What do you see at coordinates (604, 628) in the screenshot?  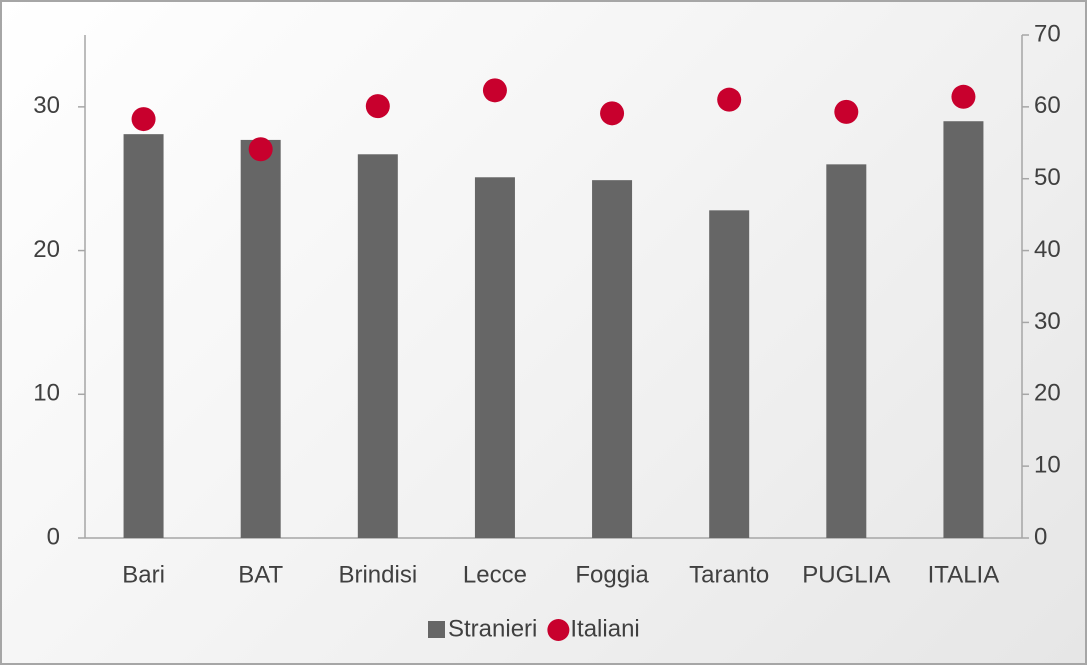 I see `legend-label: Italiani` at bounding box center [604, 628].